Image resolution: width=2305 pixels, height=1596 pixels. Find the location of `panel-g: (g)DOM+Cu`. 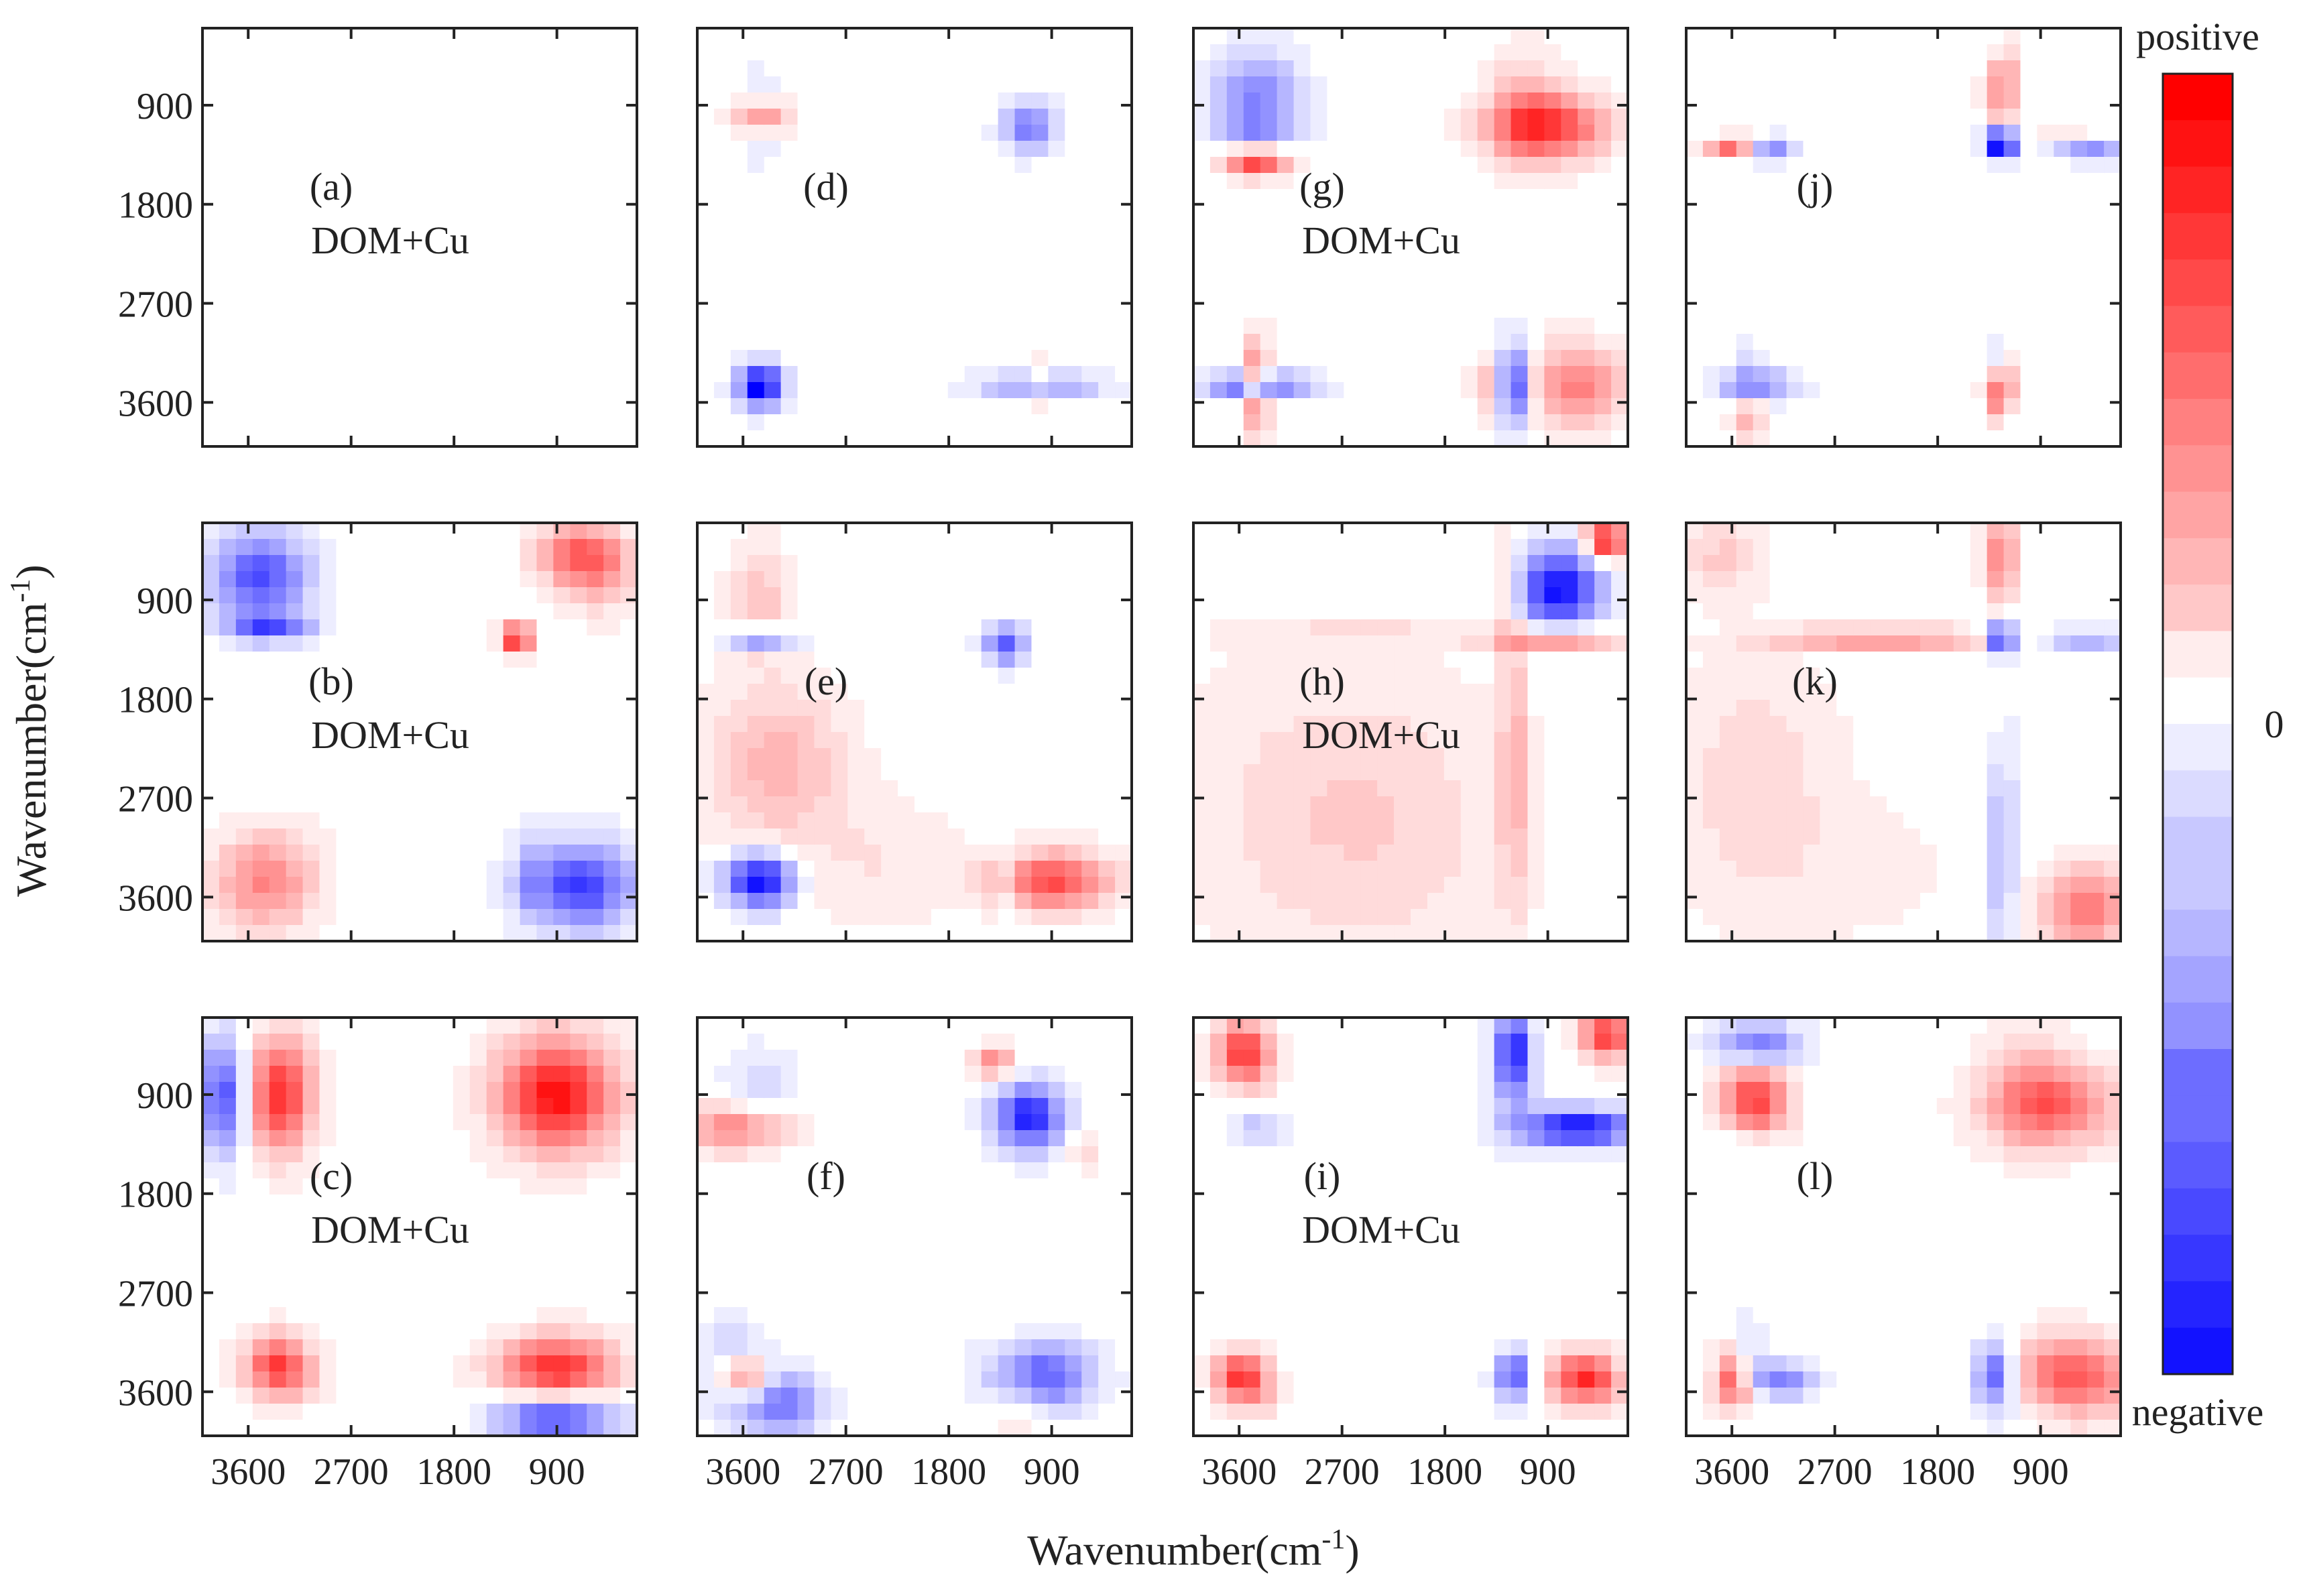

panel-g: (g)DOM+Cu is located at coordinates (1410, 237).